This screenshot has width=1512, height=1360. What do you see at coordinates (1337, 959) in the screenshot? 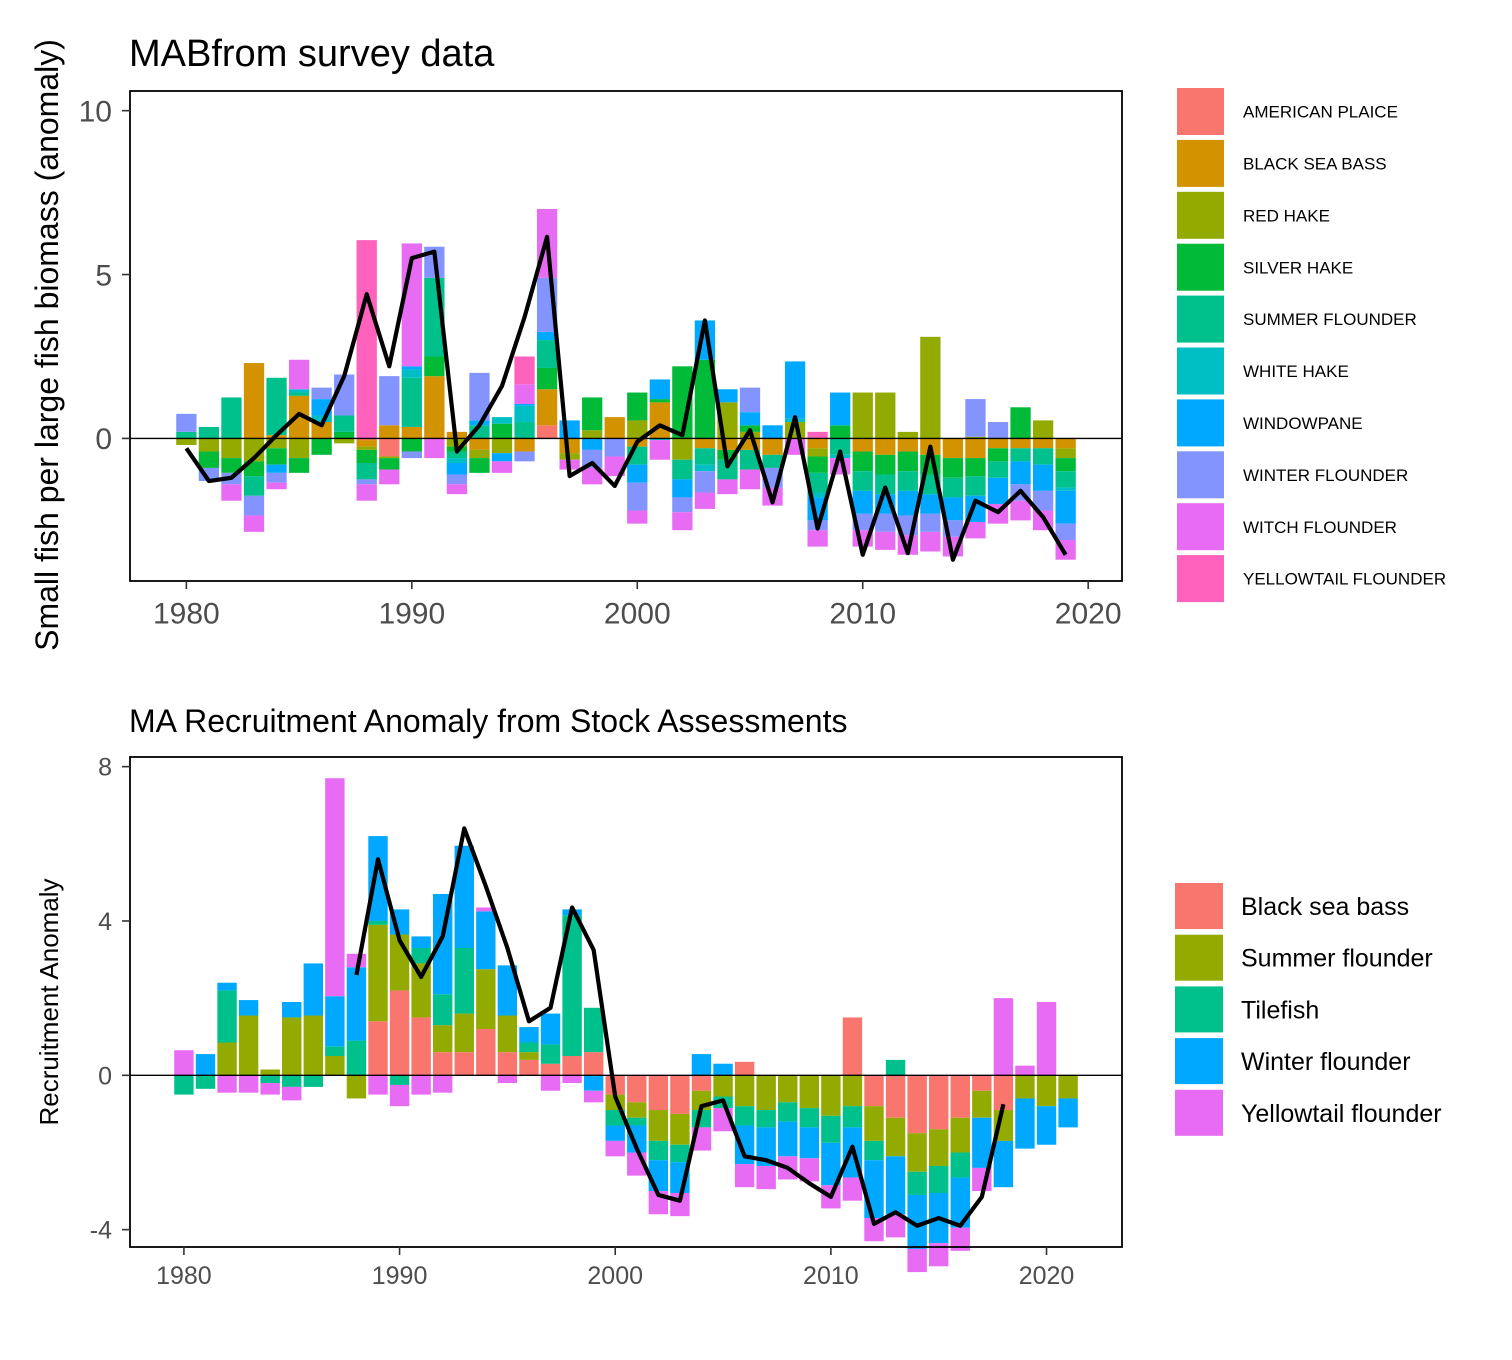
I see `legend-label: Summer flounder` at bounding box center [1337, 959].